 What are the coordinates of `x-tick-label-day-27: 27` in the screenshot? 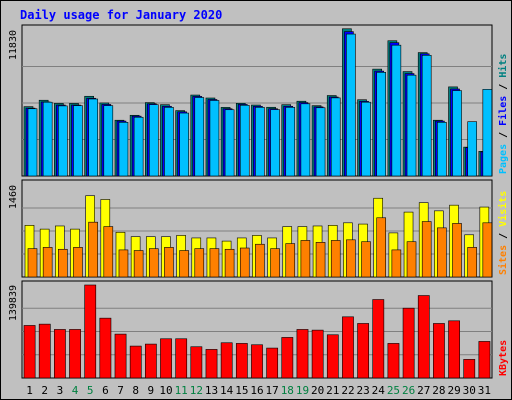 It's located at (423, 390).